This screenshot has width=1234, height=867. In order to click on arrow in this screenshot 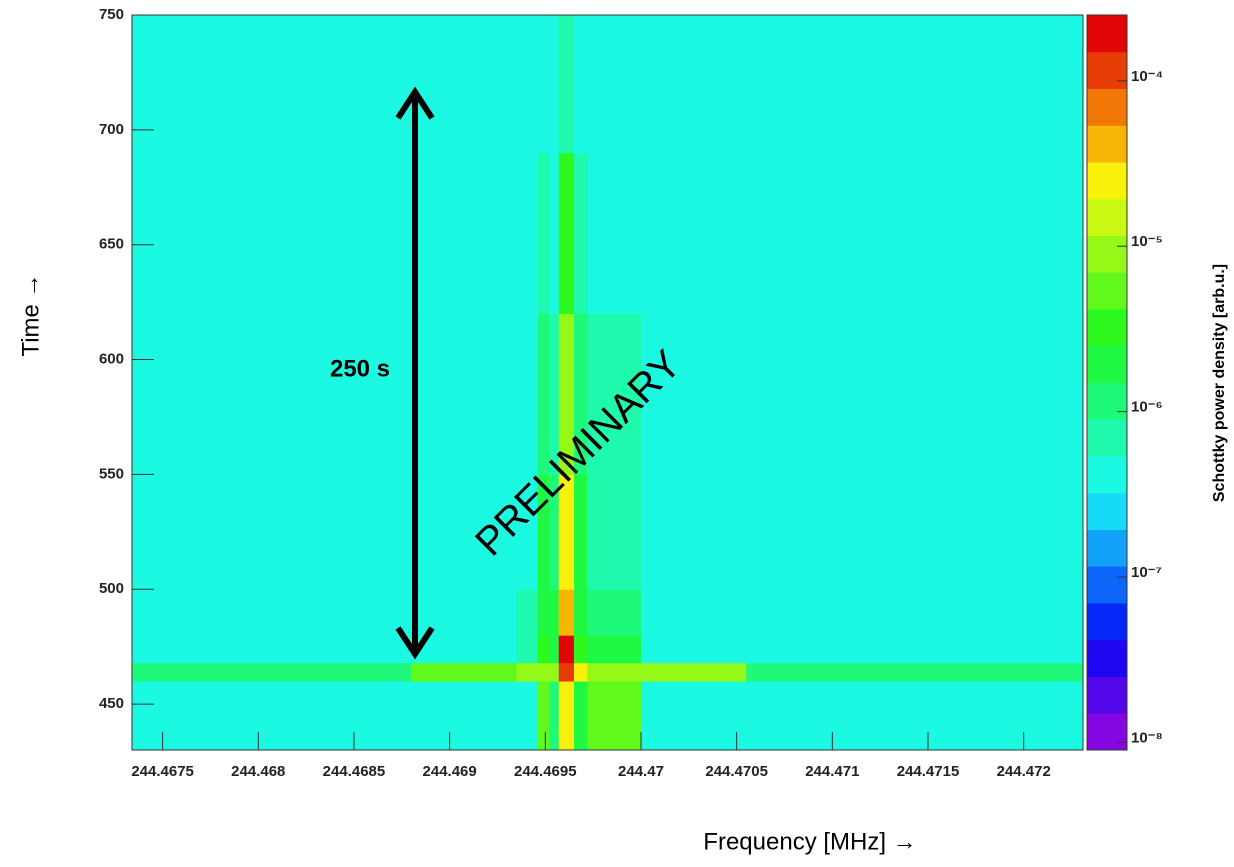, I will do `click(415, 373)`.